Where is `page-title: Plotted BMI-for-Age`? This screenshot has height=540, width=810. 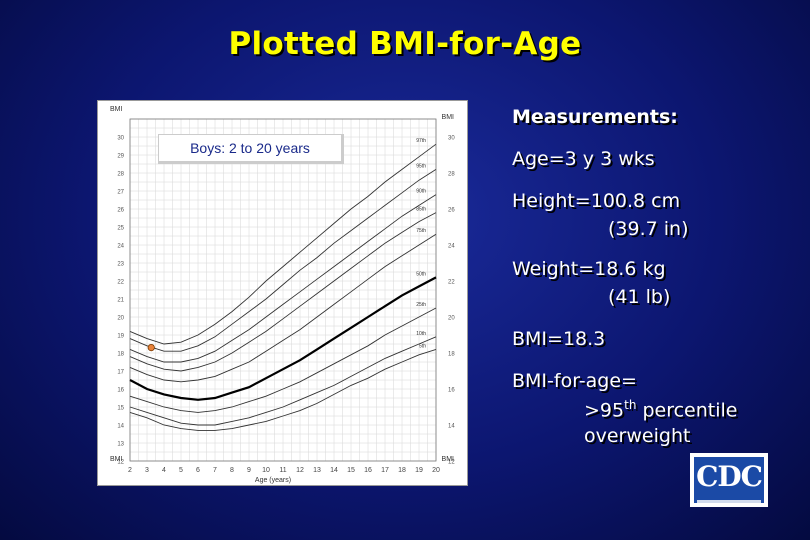 page-title: Plotted BMI-for-Age is located at coordinates (405, 44).